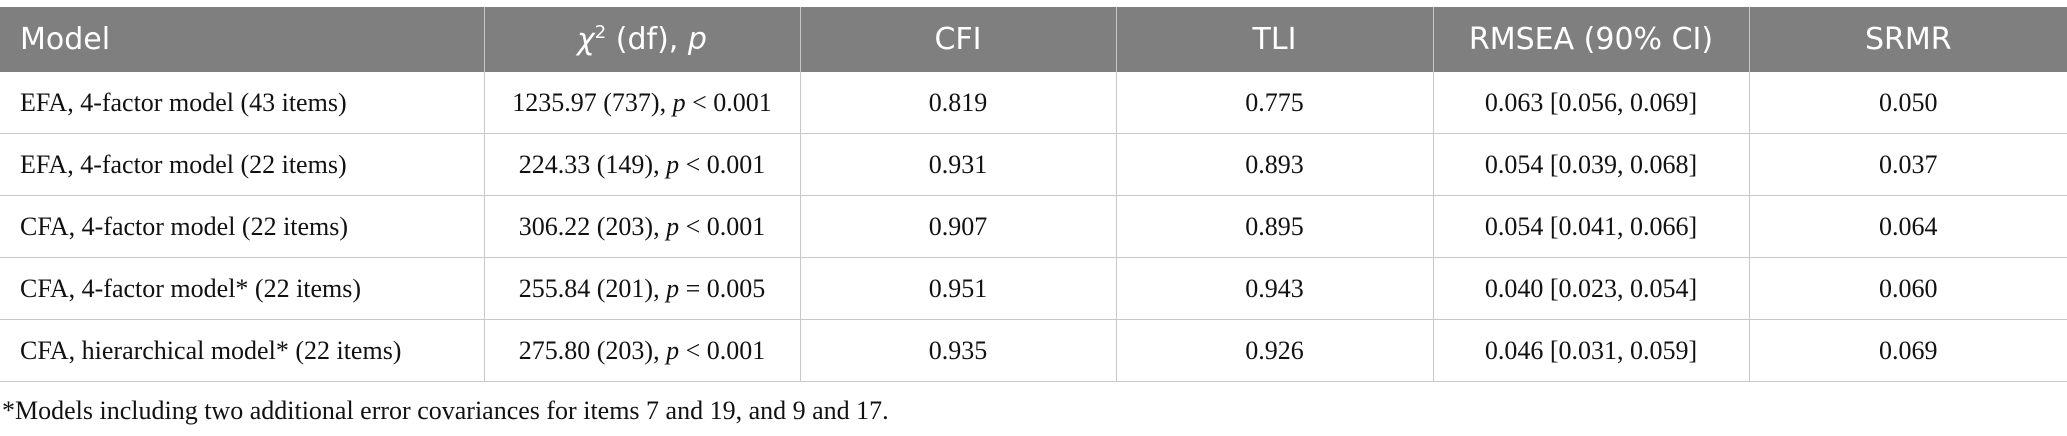  Describe the element at coordinates (1908, 226) in the screenshot. I see `table-cell: 0.064` at that location.